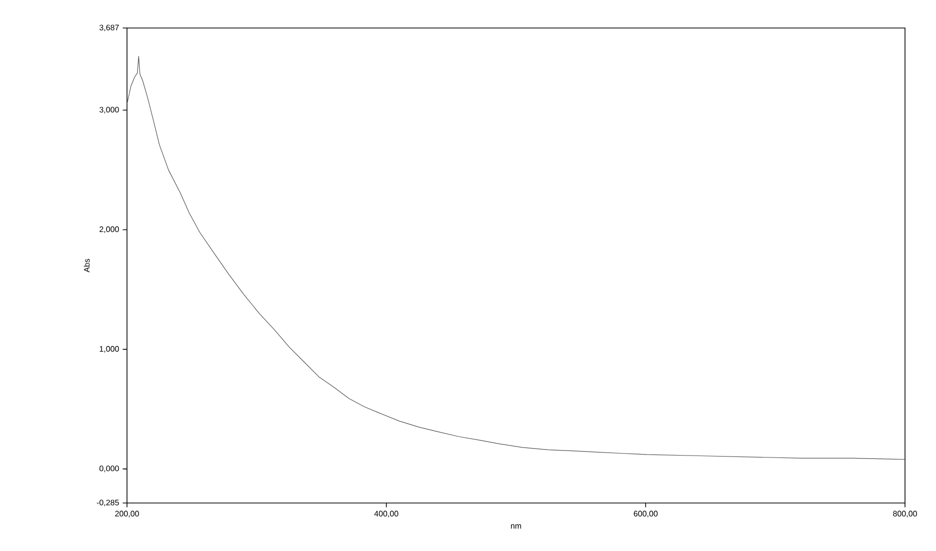 The width and height of the screenshot is (936, 551). What do you see at coordinates (646, 514) in the screenshot?
I see `x-tick-label: 600,00` at bounding box center [646, 514].